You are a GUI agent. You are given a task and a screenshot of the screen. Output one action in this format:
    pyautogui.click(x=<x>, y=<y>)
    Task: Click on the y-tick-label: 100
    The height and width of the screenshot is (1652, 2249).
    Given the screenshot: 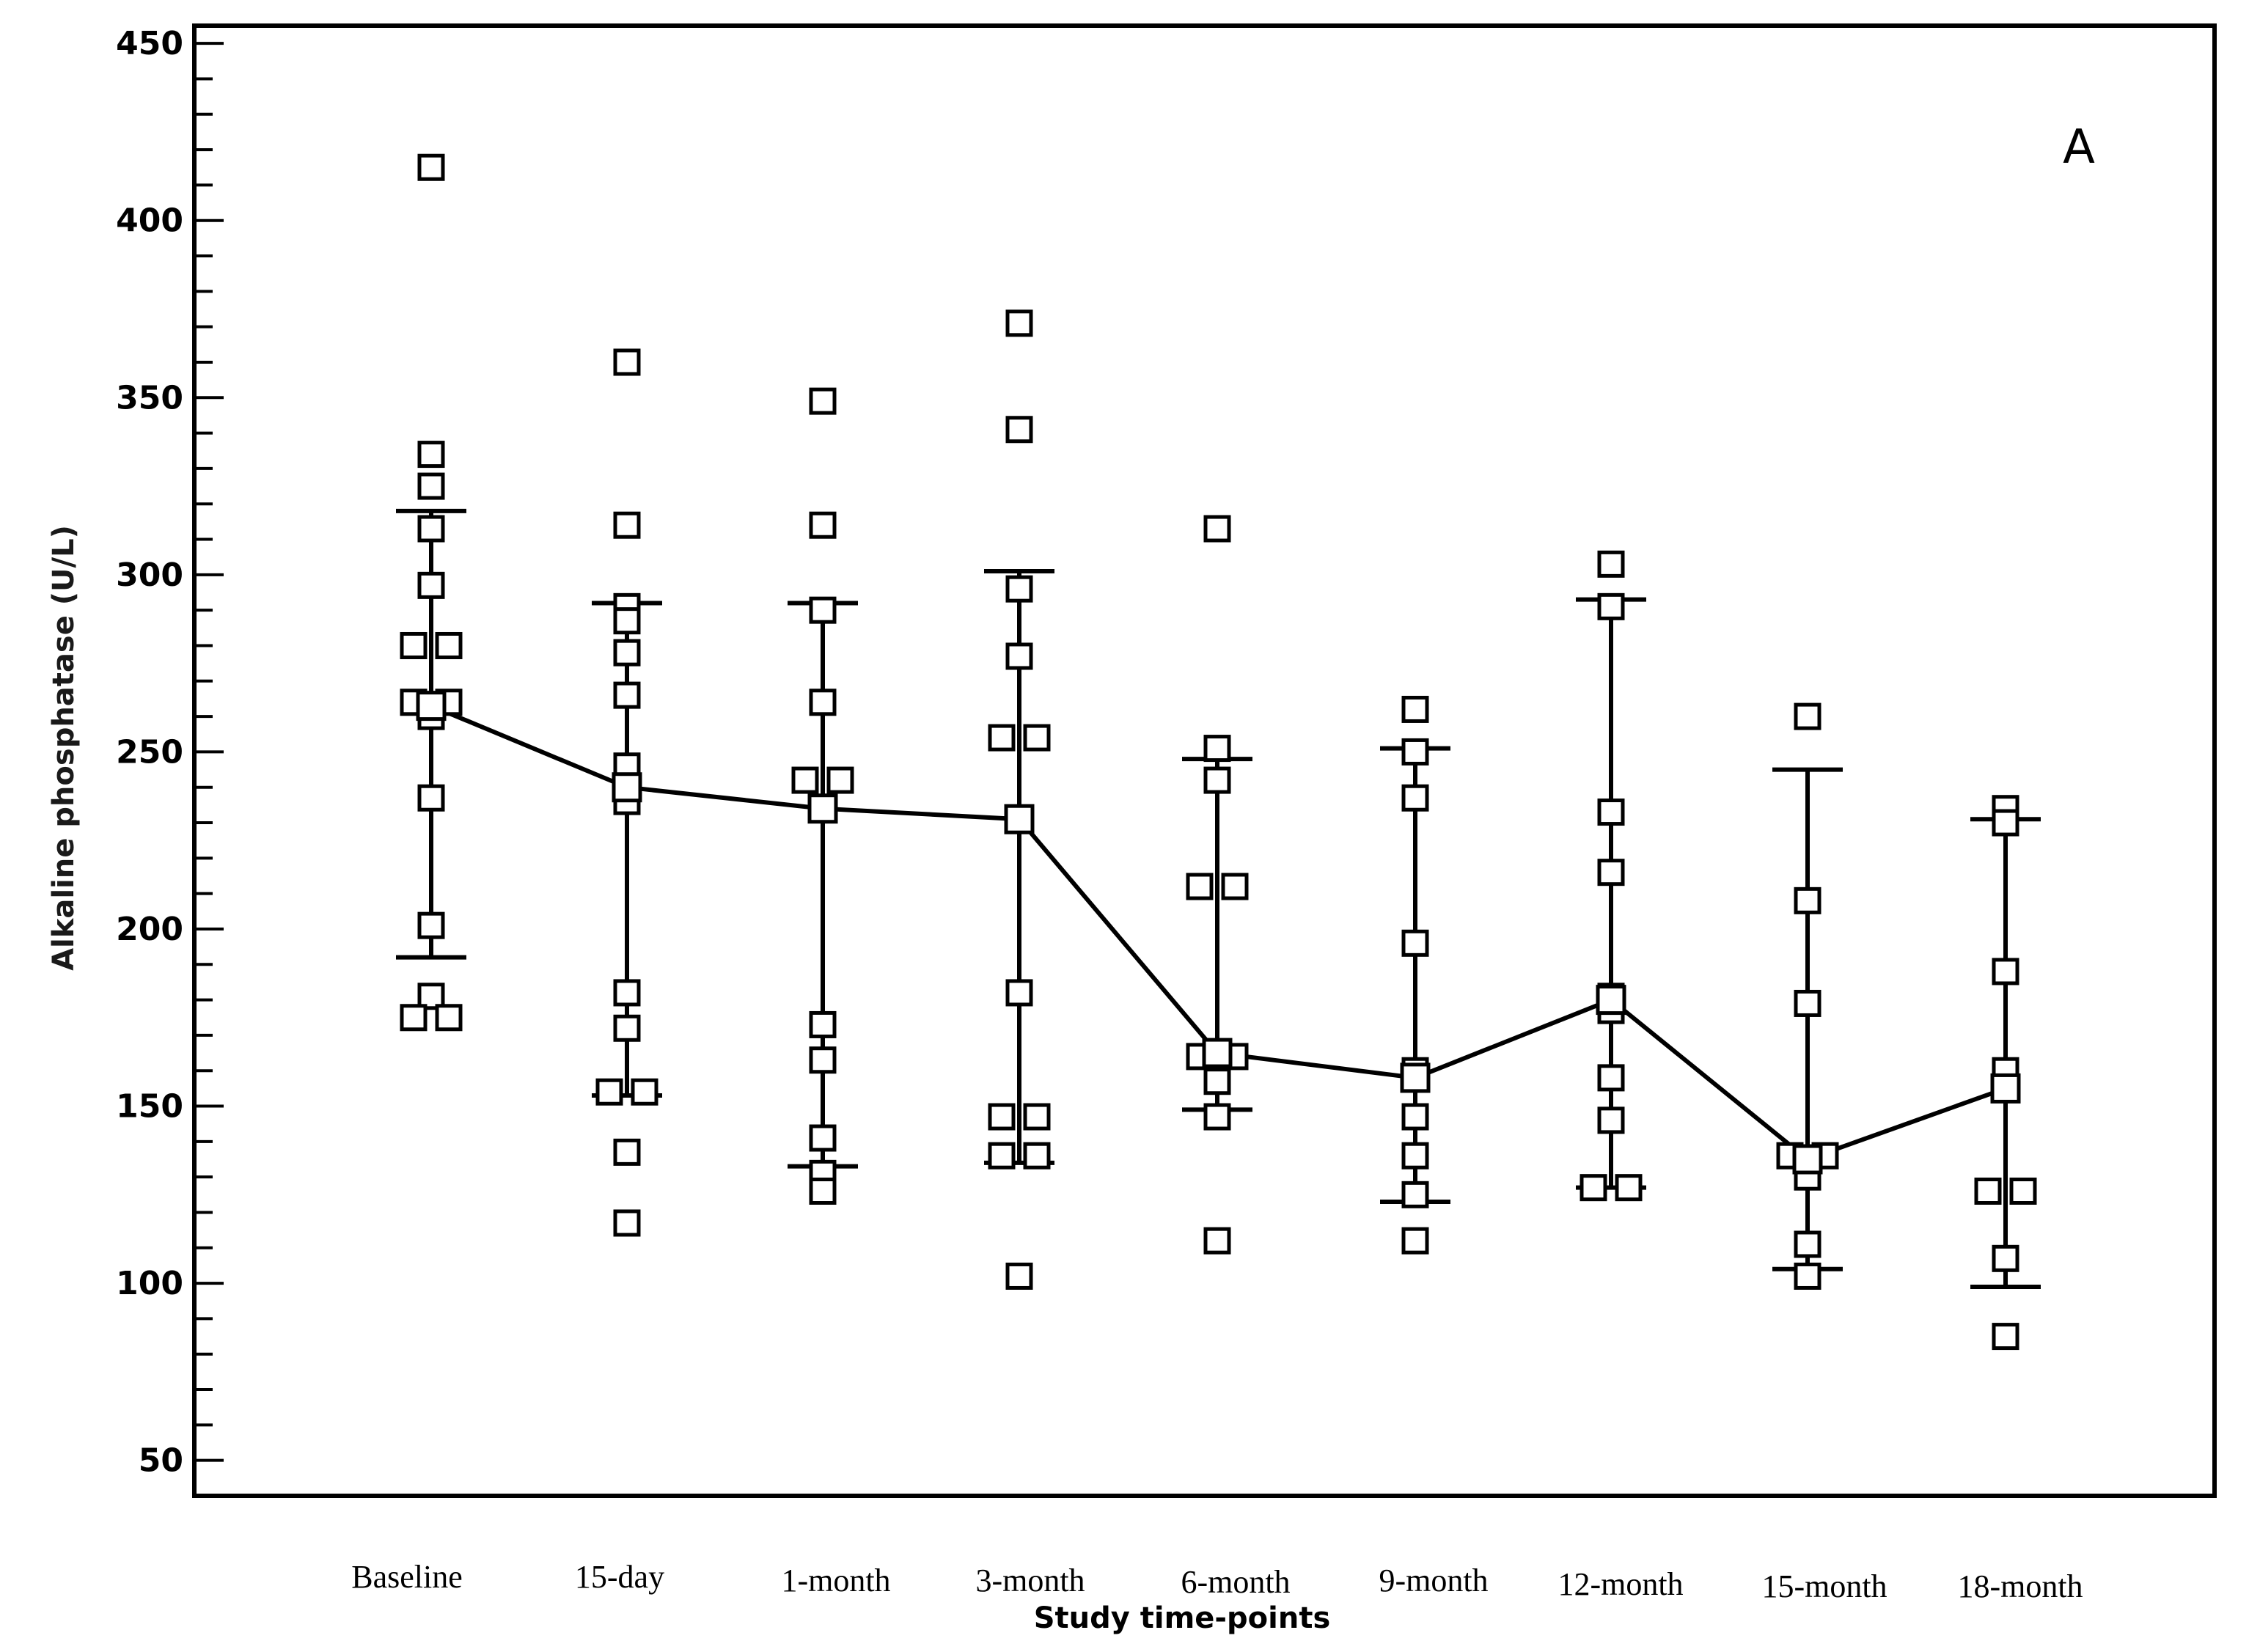 What is the action you would take?
    pyautogui.click(x=149, y=1283)
    